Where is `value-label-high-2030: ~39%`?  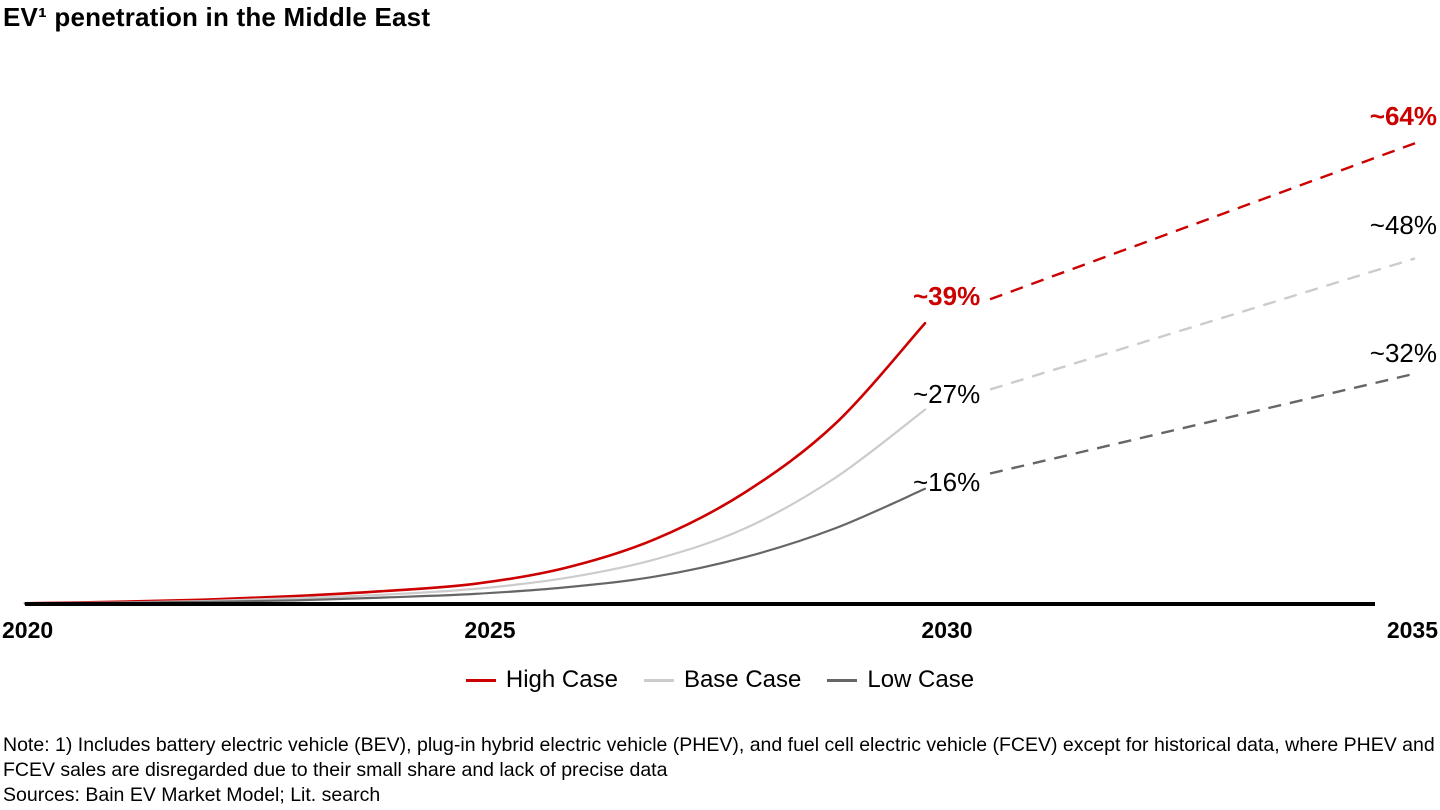
value-label-high-2030: ~39% is located at coordinates (947, 296).